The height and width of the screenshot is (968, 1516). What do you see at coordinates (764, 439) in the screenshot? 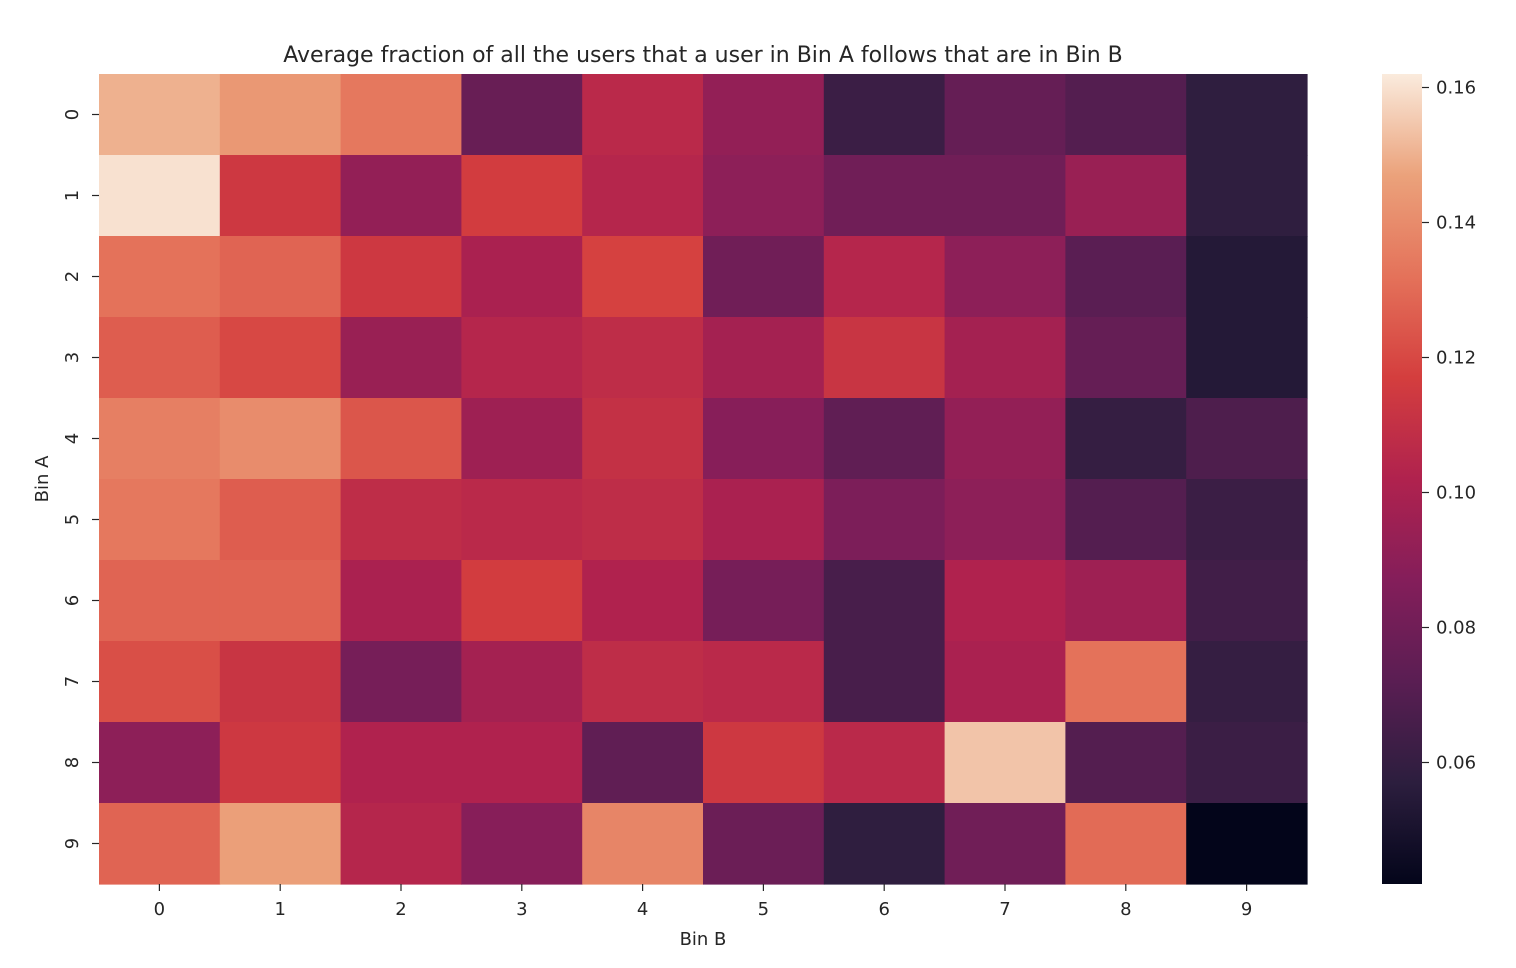
I see `heatmap-cell-r4-c5` at bounding box center [764, 439].